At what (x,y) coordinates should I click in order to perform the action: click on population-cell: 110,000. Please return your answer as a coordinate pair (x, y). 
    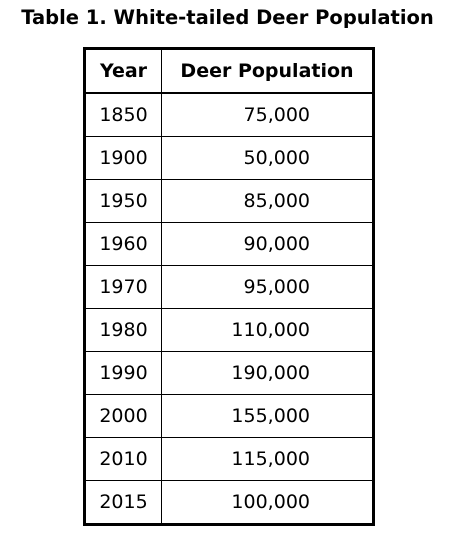
    Looking at the image, I should click on (267, 330).